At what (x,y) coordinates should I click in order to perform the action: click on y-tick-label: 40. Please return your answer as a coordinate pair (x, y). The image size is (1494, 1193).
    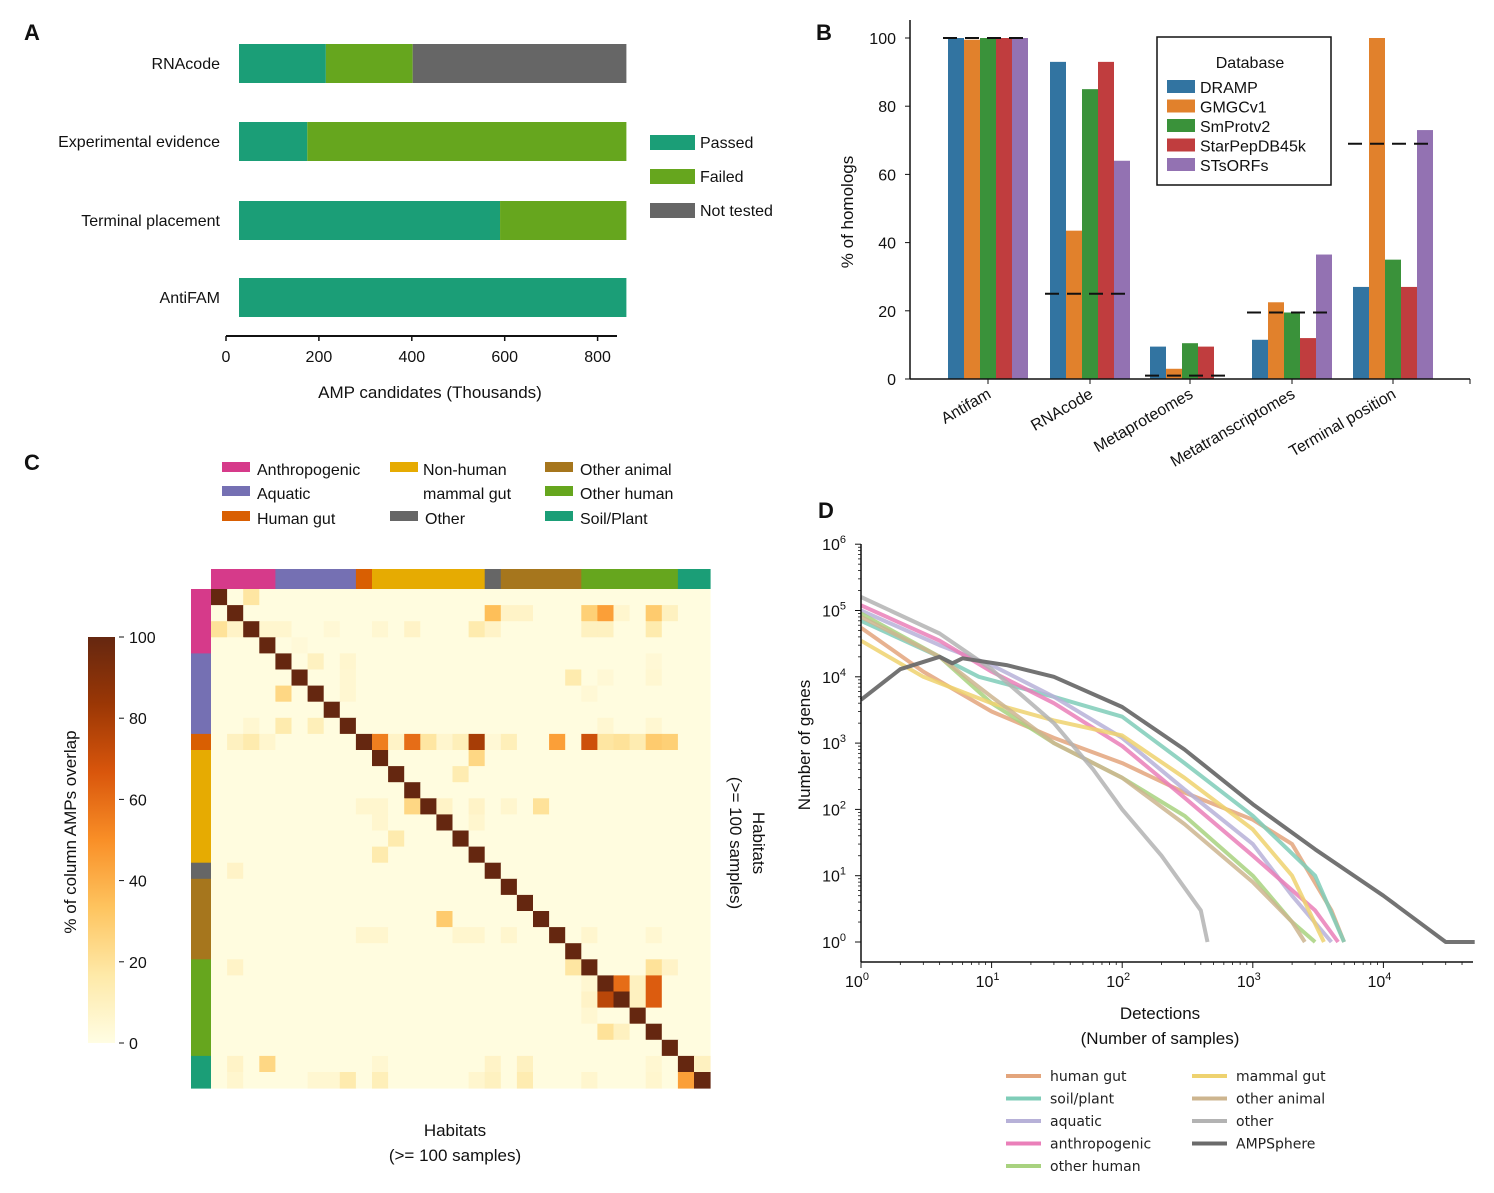
    Looking at the image, I should click on (887, 244).